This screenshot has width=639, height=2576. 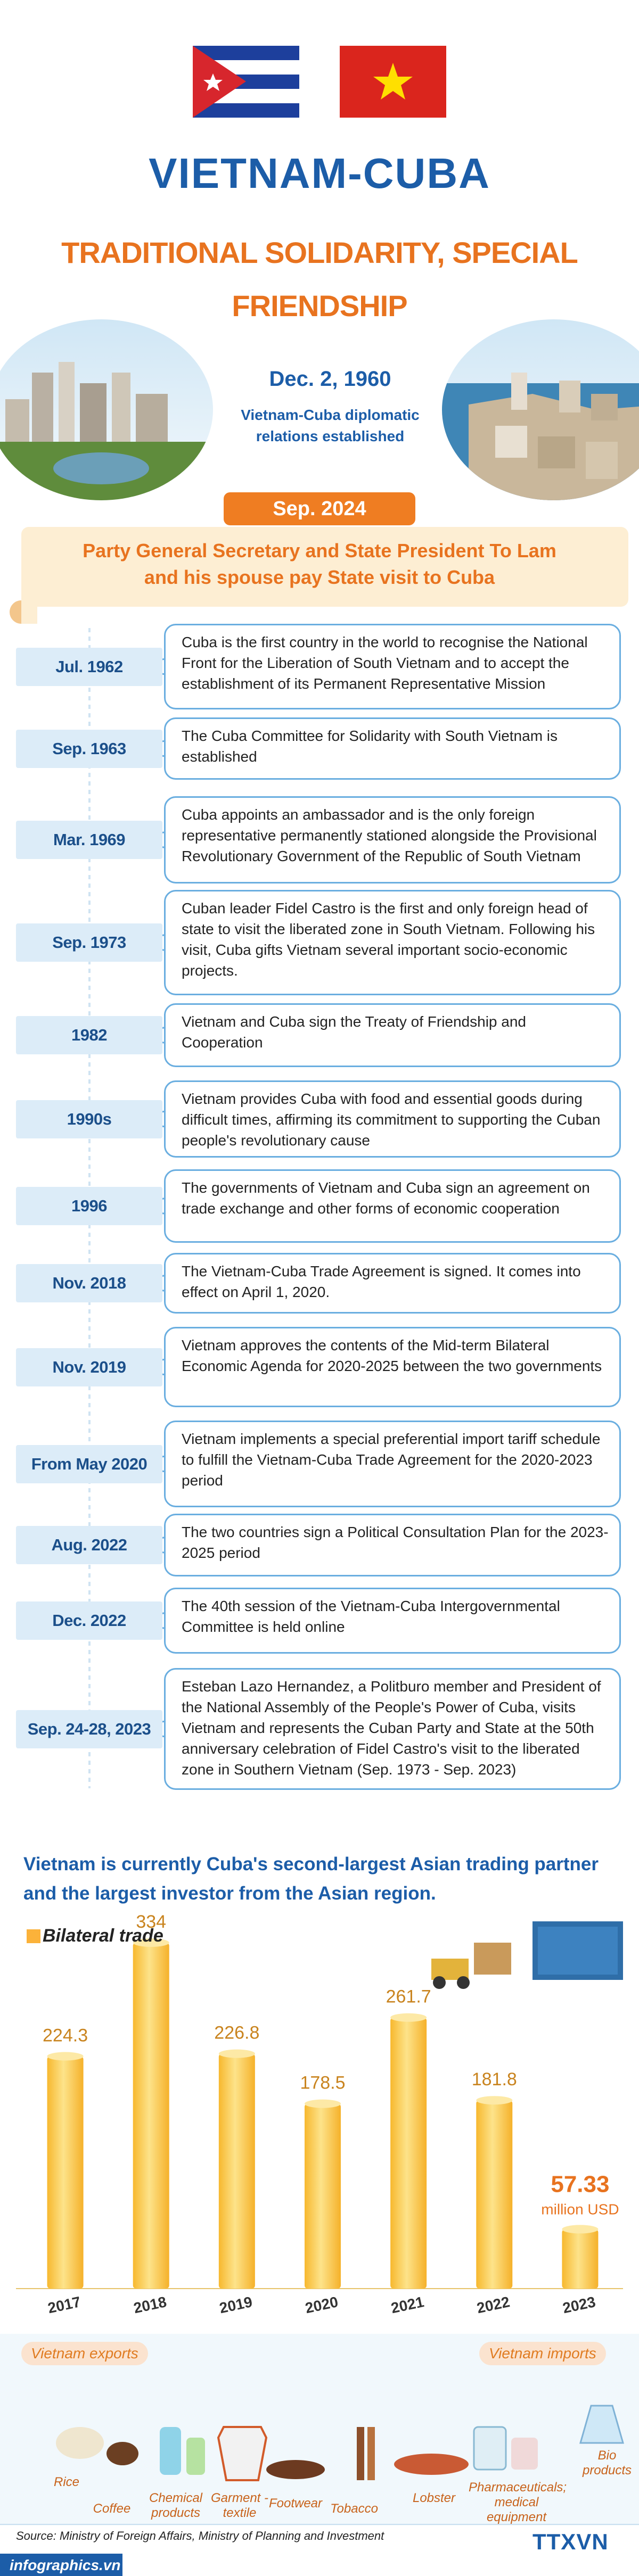 I want to click on site: infographics.vn, so click(x=65, y=2565).